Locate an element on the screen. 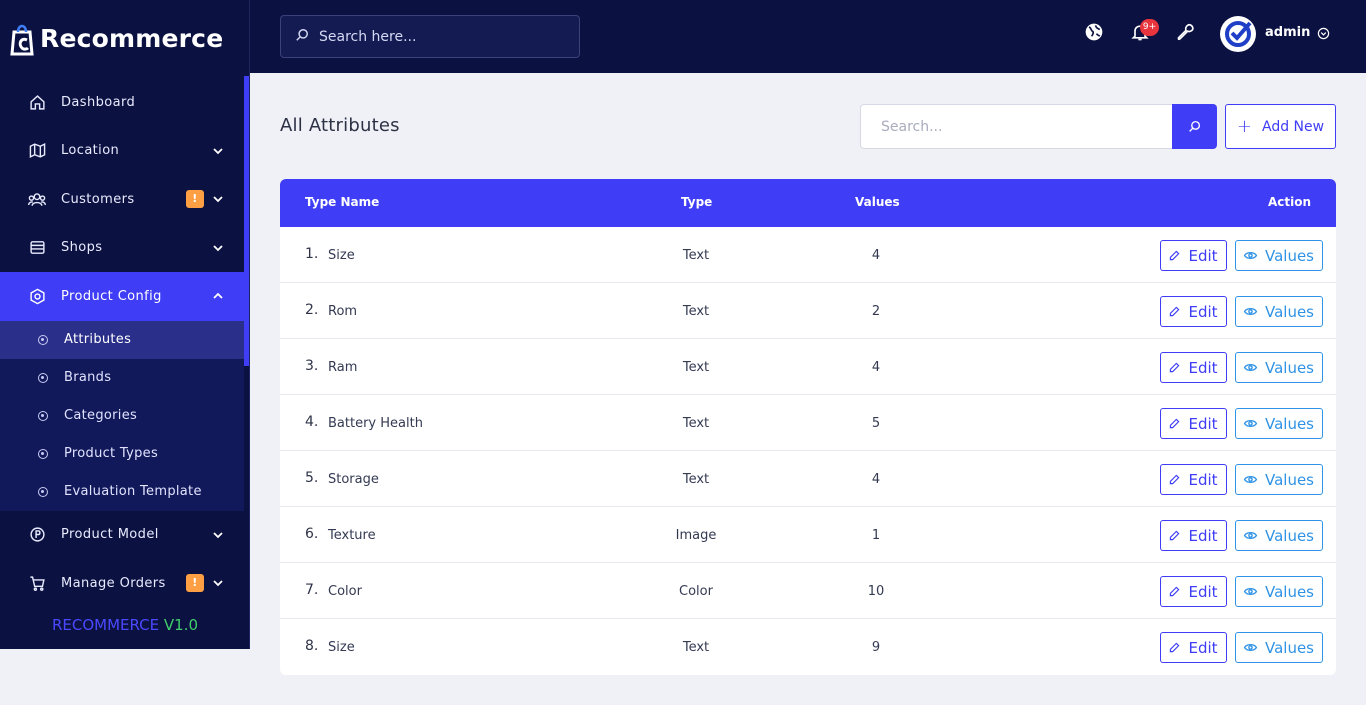  sidebar-item-product-model: Product Model is located at coordinates (122, 535).